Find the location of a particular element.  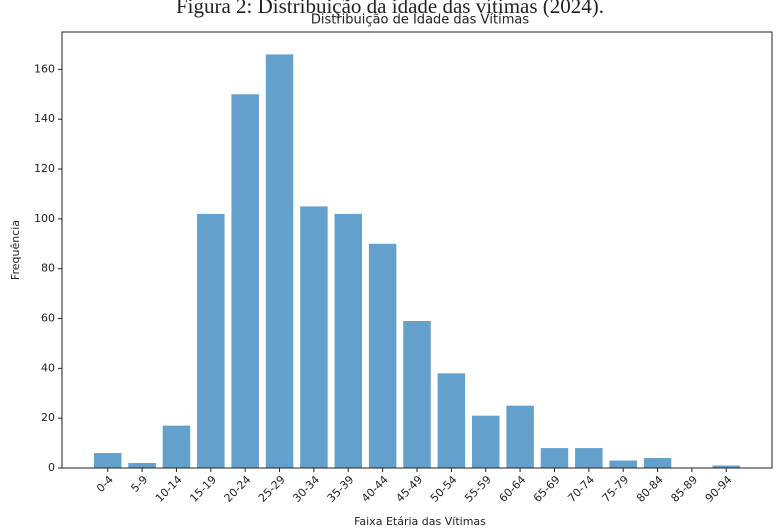

x-tick-label: 50-54 is located at coordinates (444, 489).